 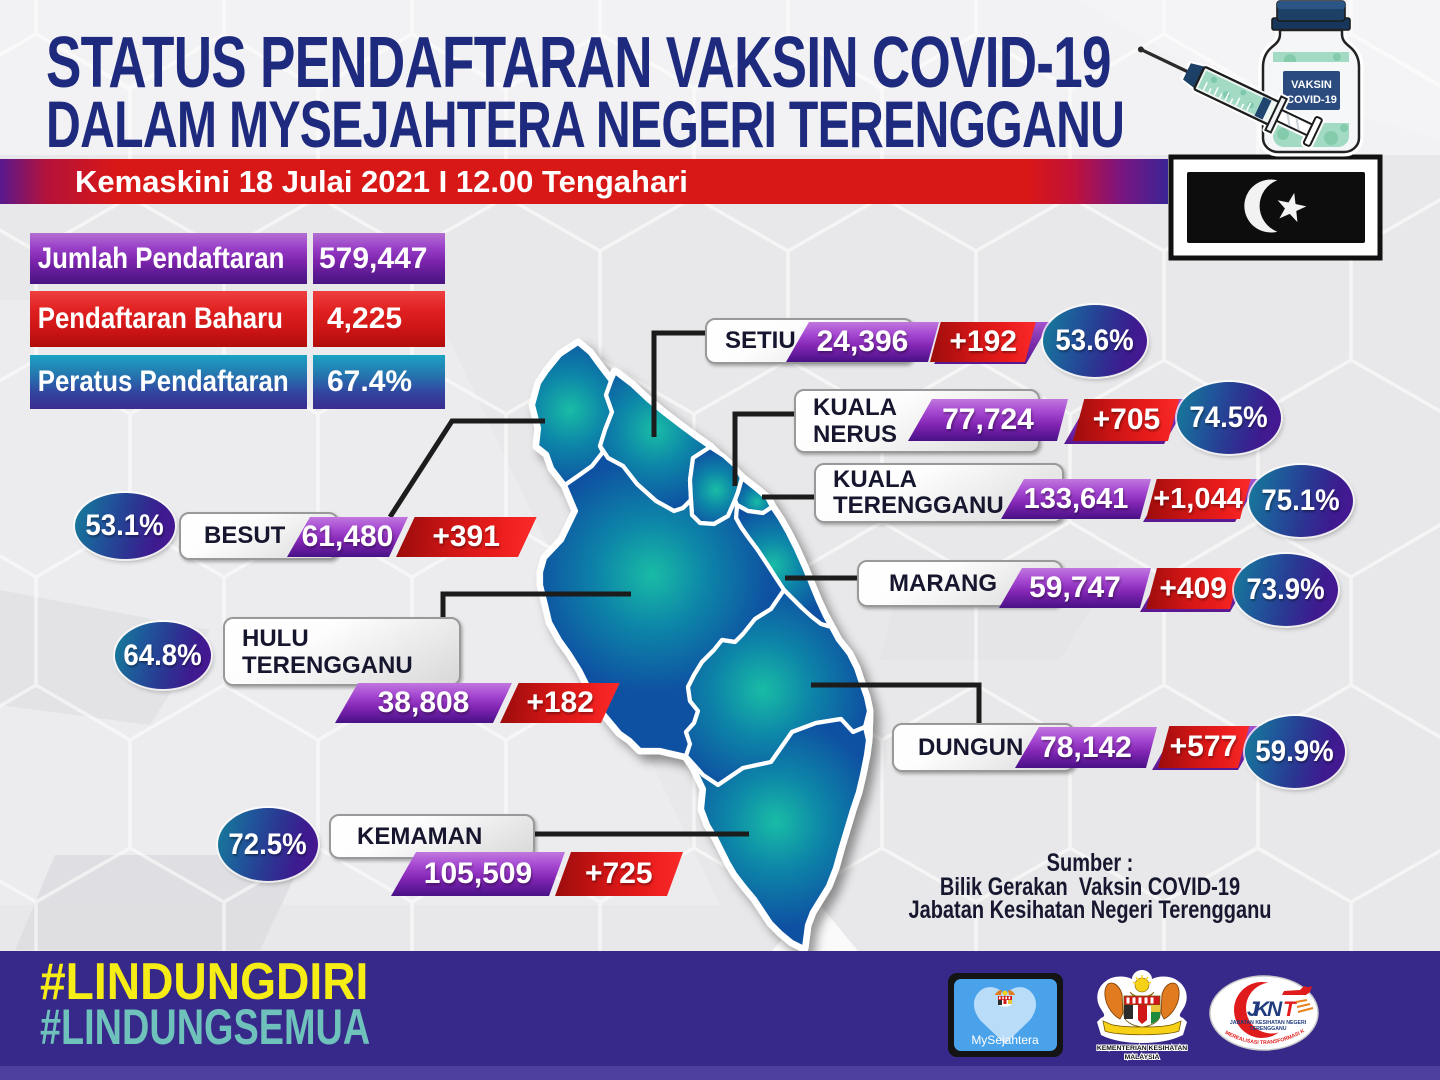 What do you see at coordinates (1268, 1023) in the screenshot?
I see `svg-text: JABATAN KESIHATAN NEGERI` at bounding box center [1268, 1023].